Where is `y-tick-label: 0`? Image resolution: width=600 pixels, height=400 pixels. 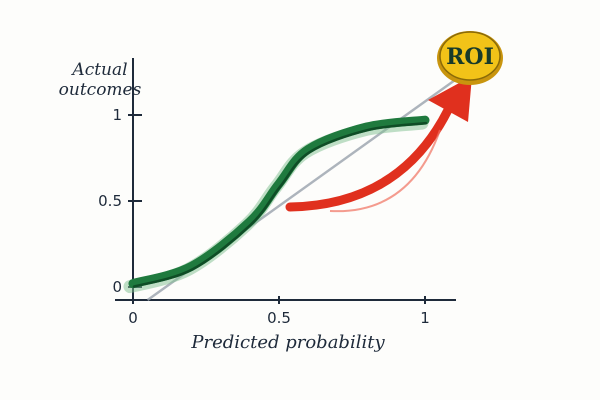 y-tick-label: 0 is located at coordinates (117, 287).